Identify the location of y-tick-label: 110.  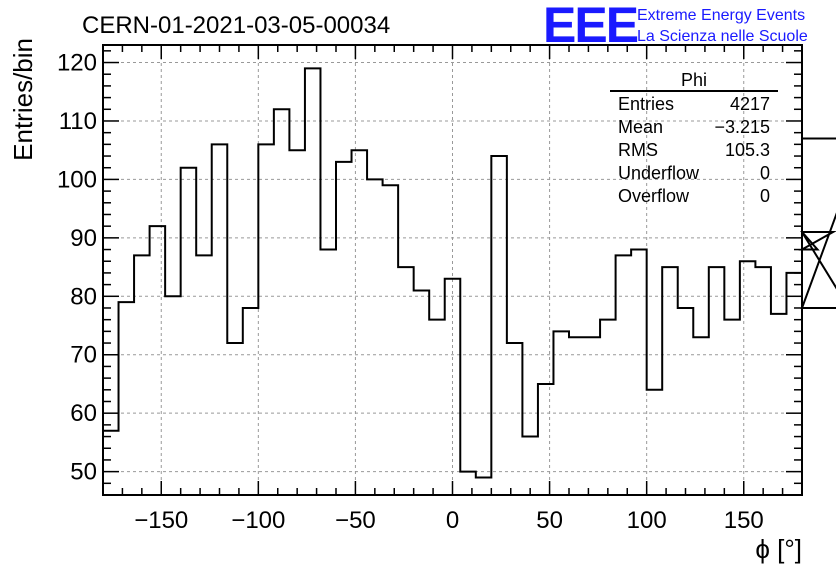
(78, 121).